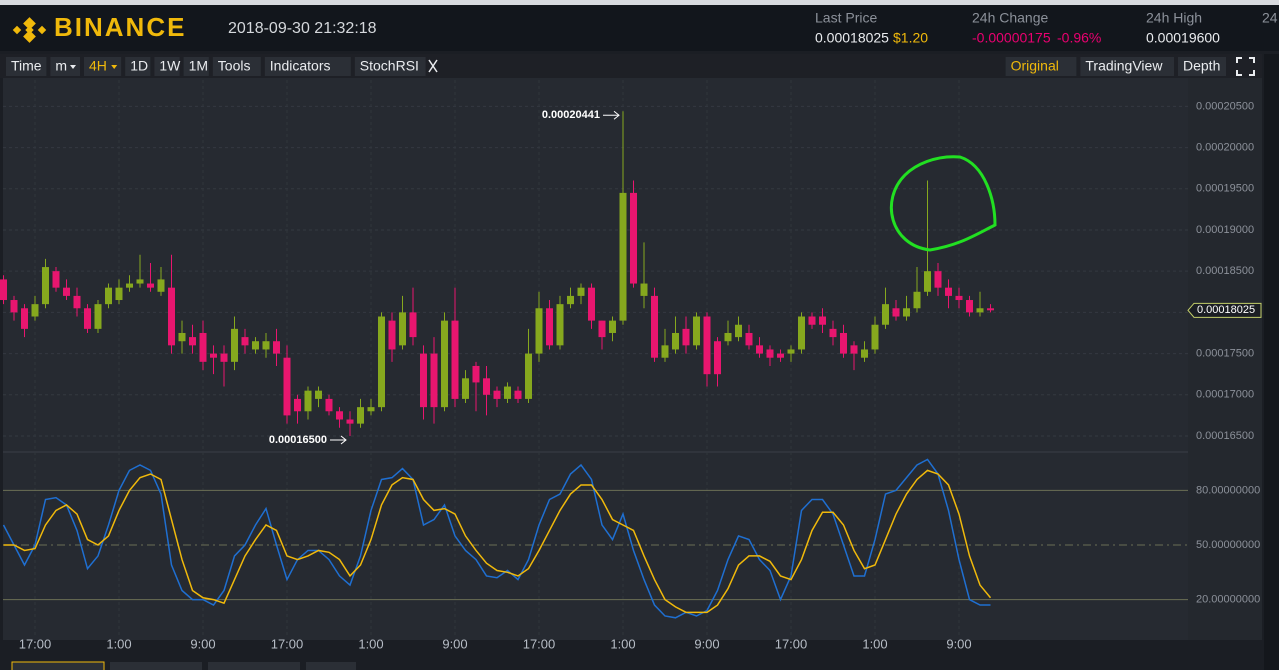 Image resolution: width=1279 pixels, height=670 pixels. What do you see at coordinates (98, 66) in the screenshot?
I see `toolbar-label: 4H` at bounding box center [98, 66].